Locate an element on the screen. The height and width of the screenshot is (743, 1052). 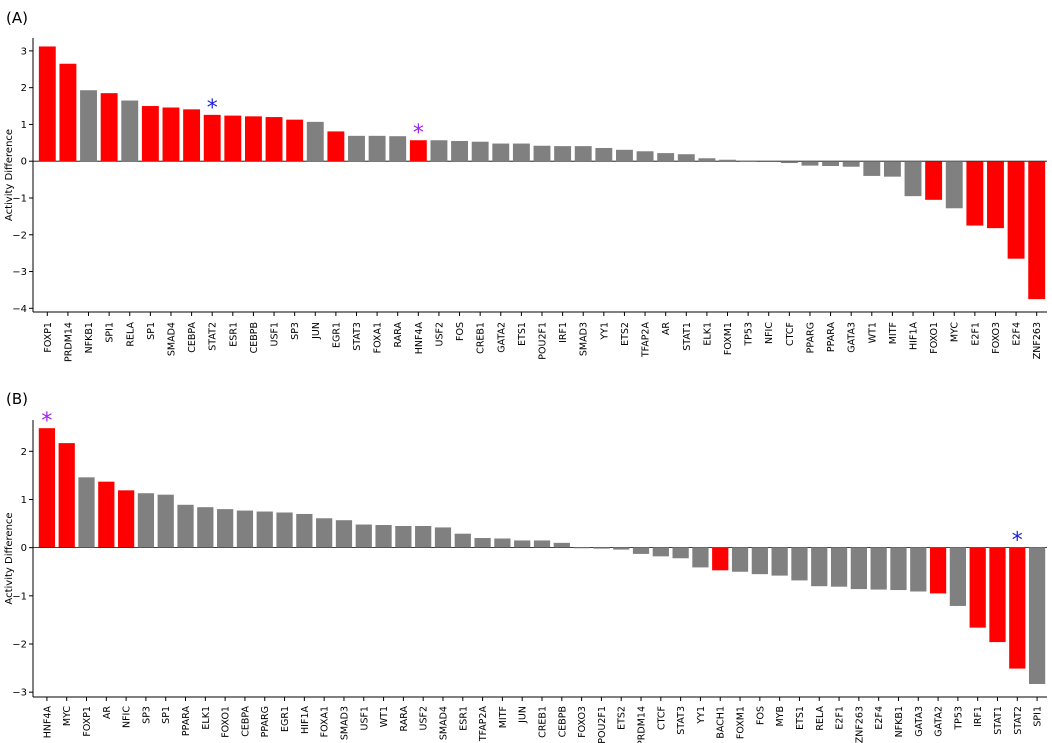
bar-wt1 is located at coordinates (872, 168).